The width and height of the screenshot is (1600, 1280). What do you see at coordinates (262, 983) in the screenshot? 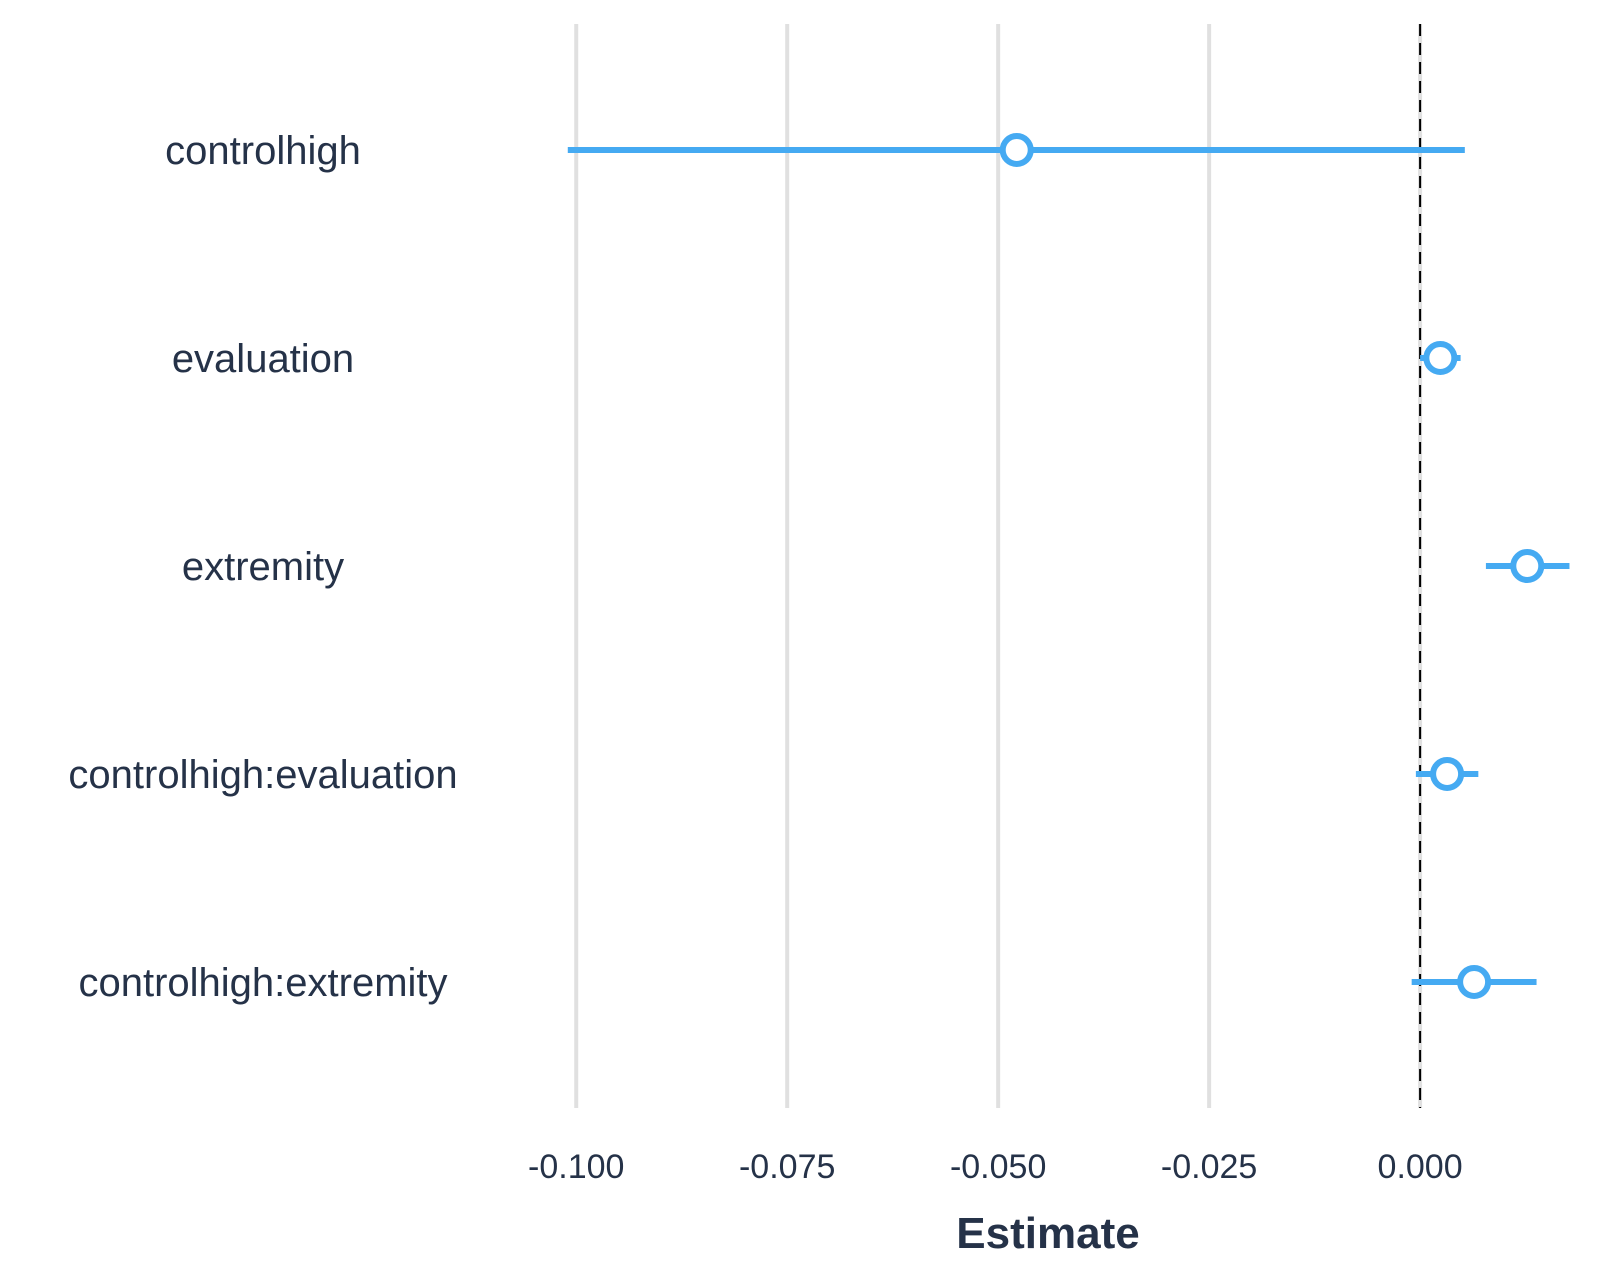
I see `term-label: controlhigh:extremity` at bounding box center [262, 983].